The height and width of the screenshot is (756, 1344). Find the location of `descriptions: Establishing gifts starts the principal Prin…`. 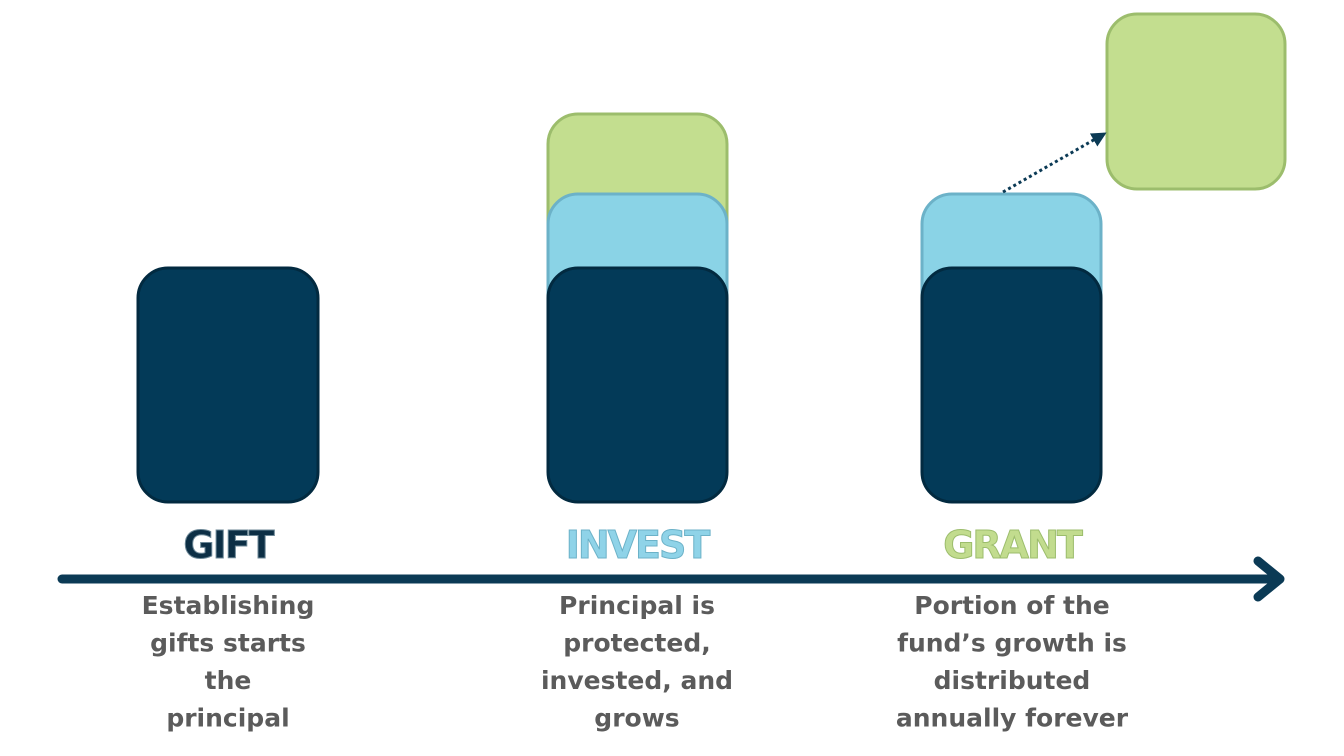

descriptions: Establishing gifts starts the principal Prin… is located at coordinates (635, 662).